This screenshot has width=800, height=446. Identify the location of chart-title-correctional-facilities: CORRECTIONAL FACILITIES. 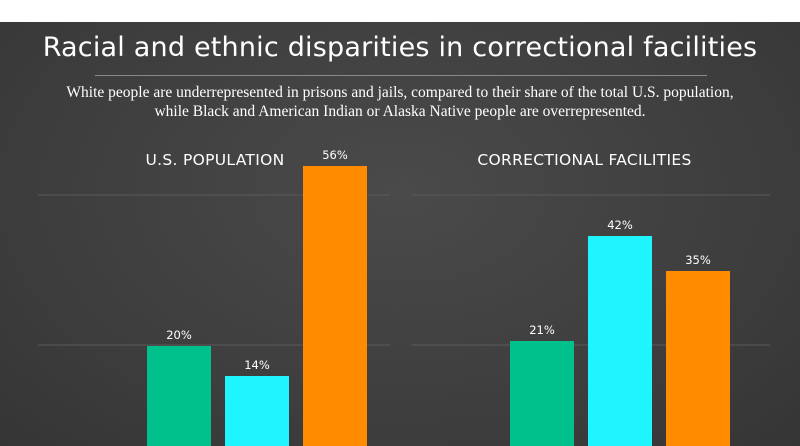
(584, 160).